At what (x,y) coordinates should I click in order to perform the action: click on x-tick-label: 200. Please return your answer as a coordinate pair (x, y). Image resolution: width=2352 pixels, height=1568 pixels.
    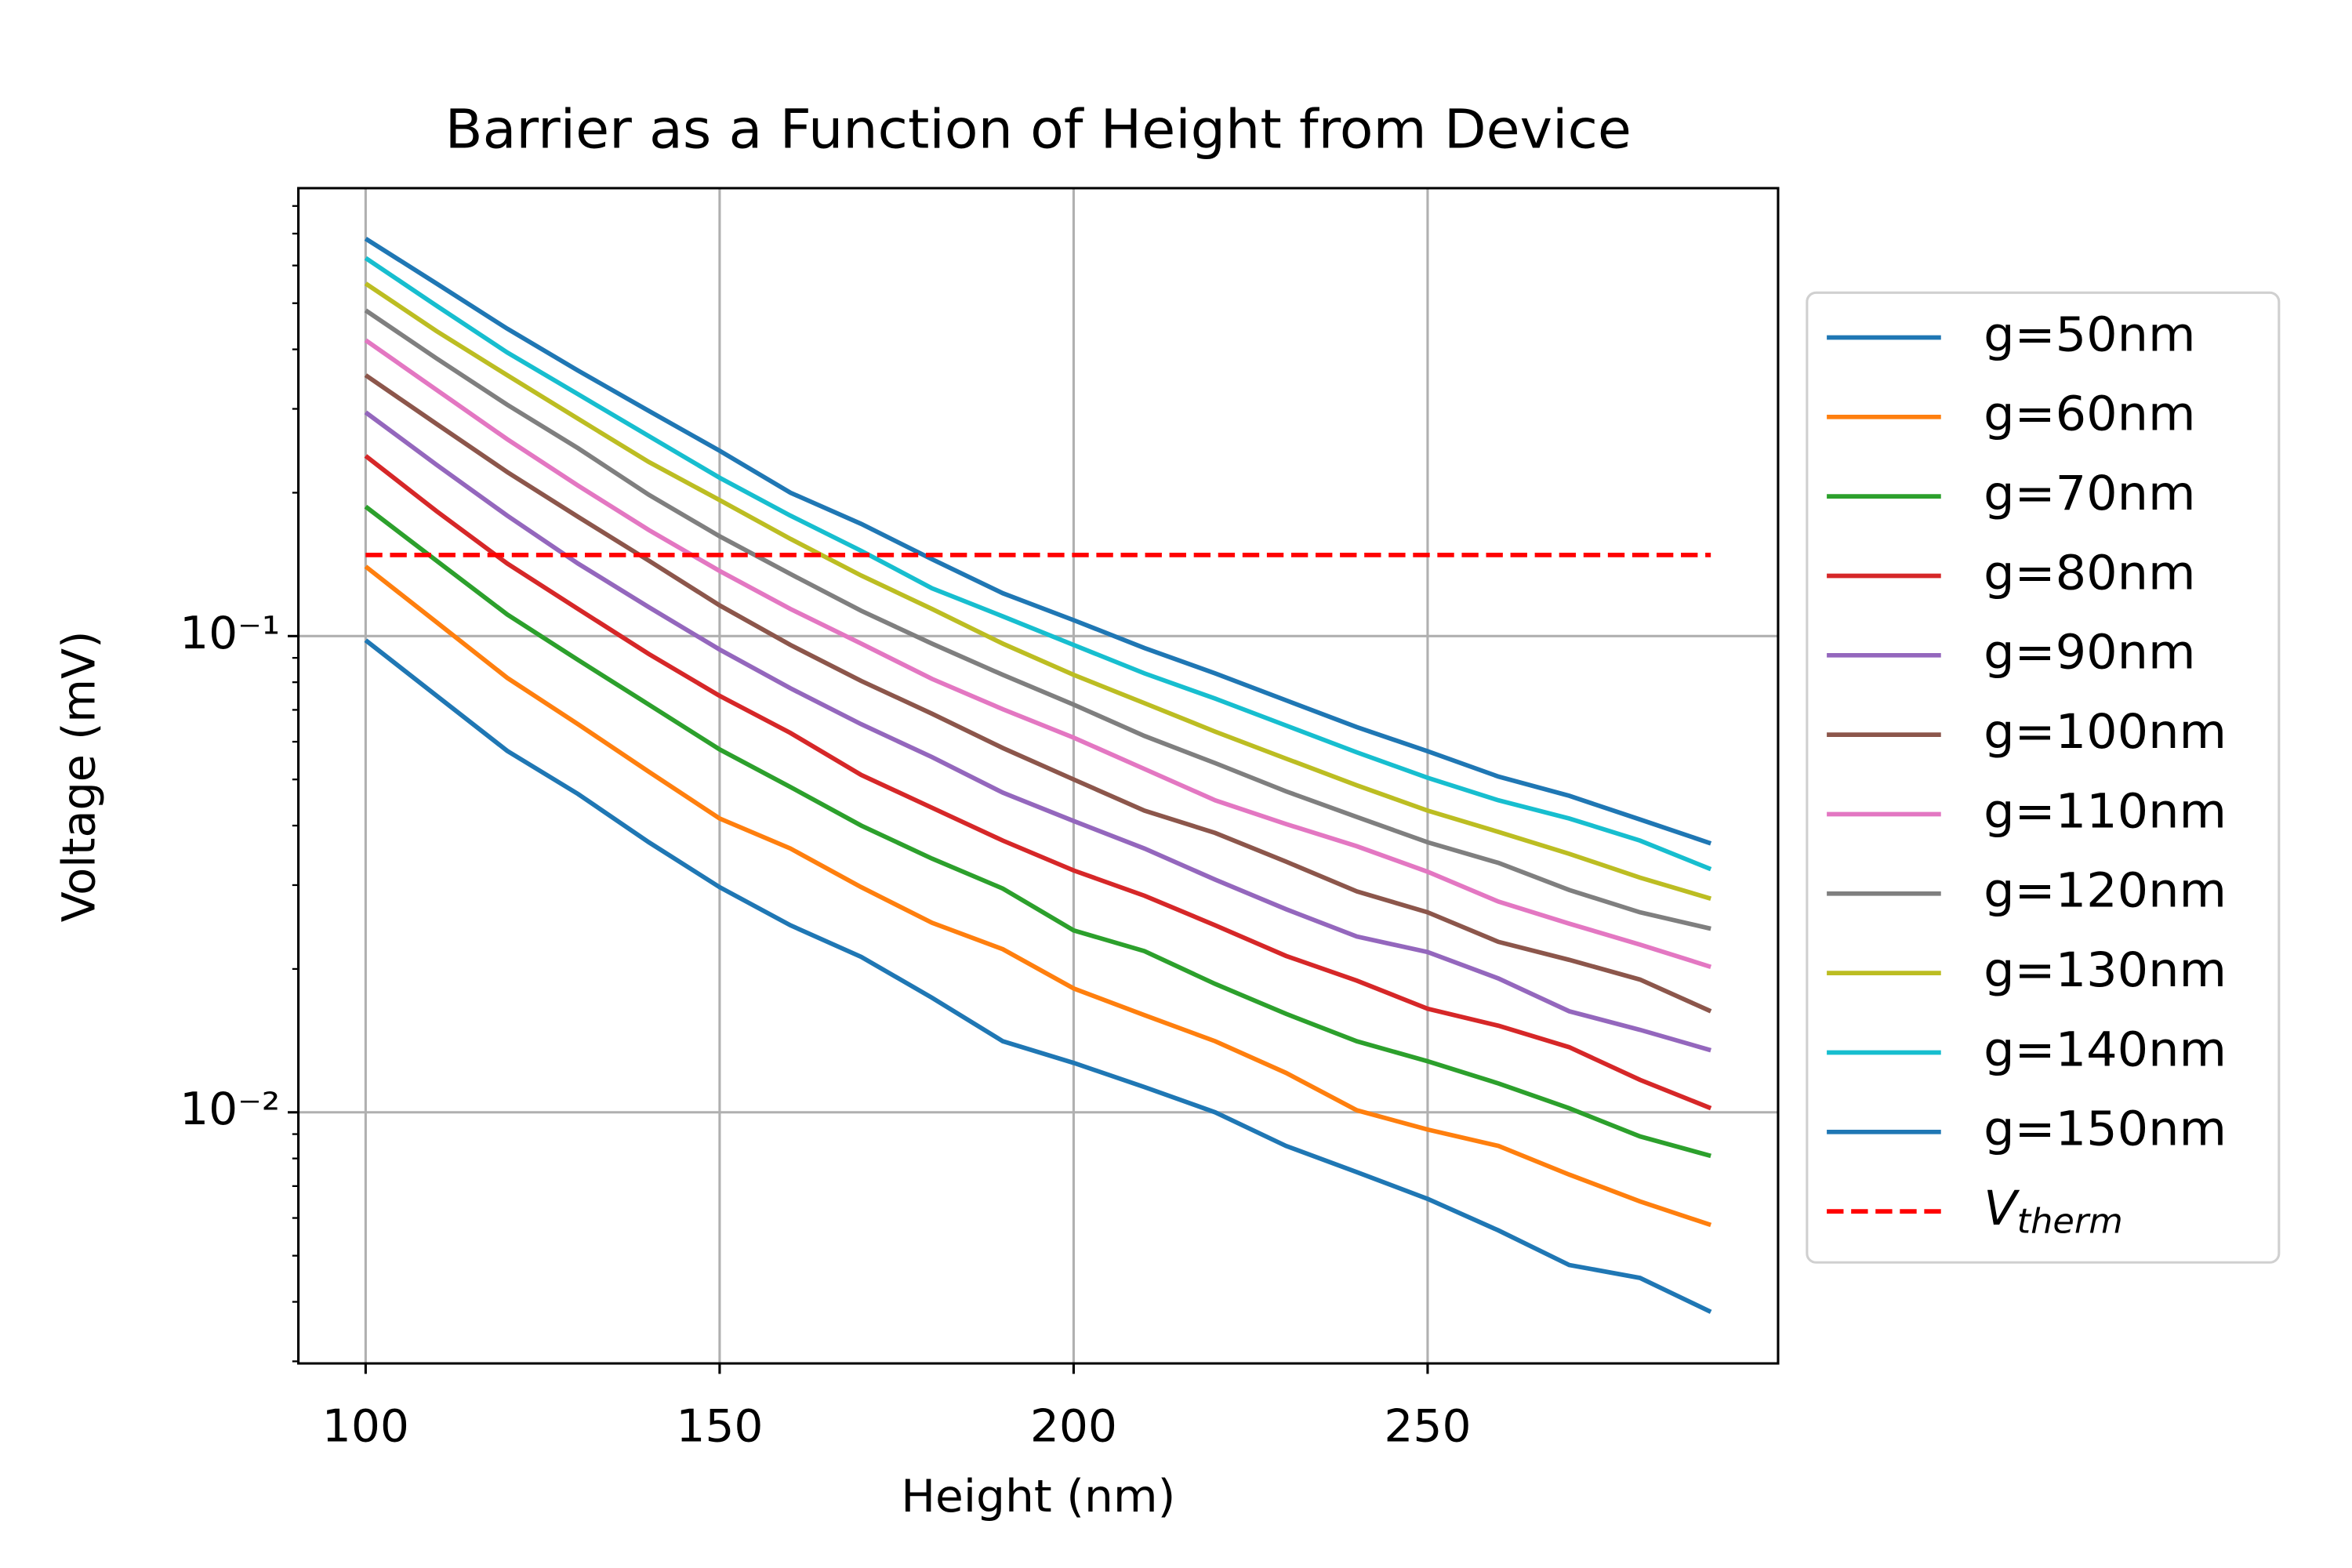
    Looking at the image, I should click on (1073, 1425).